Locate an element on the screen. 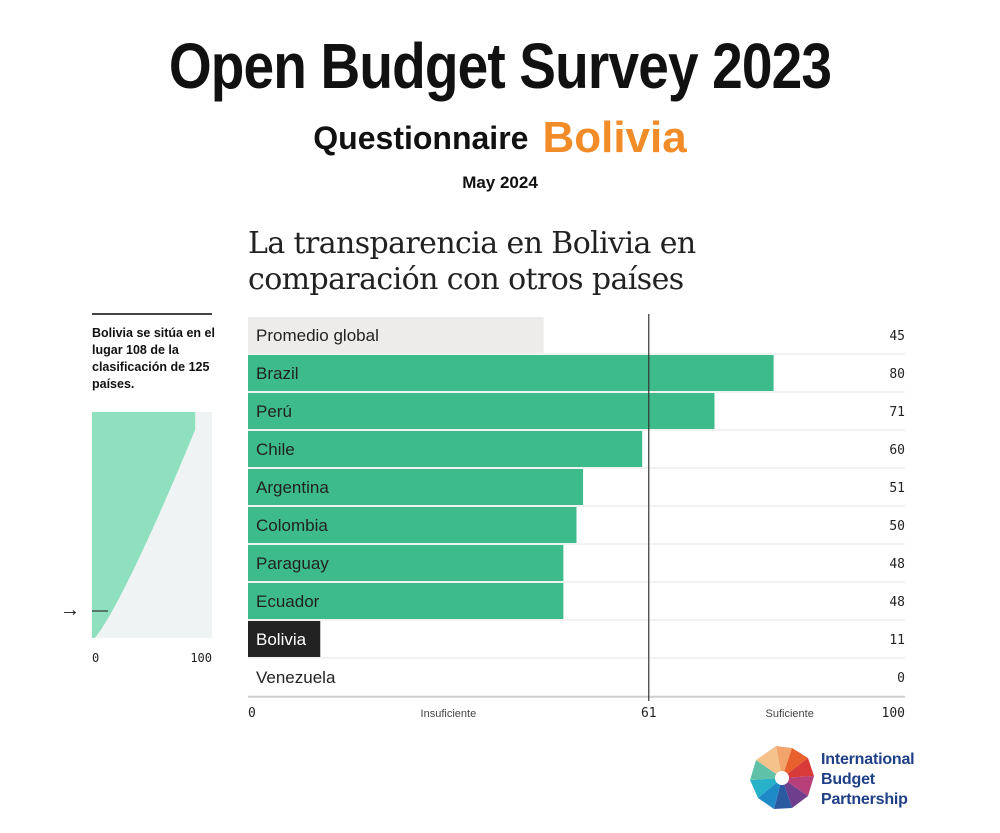 The image size is (1000, 833). sufficient-label: Suficiente is located at coordinates (790, 714).